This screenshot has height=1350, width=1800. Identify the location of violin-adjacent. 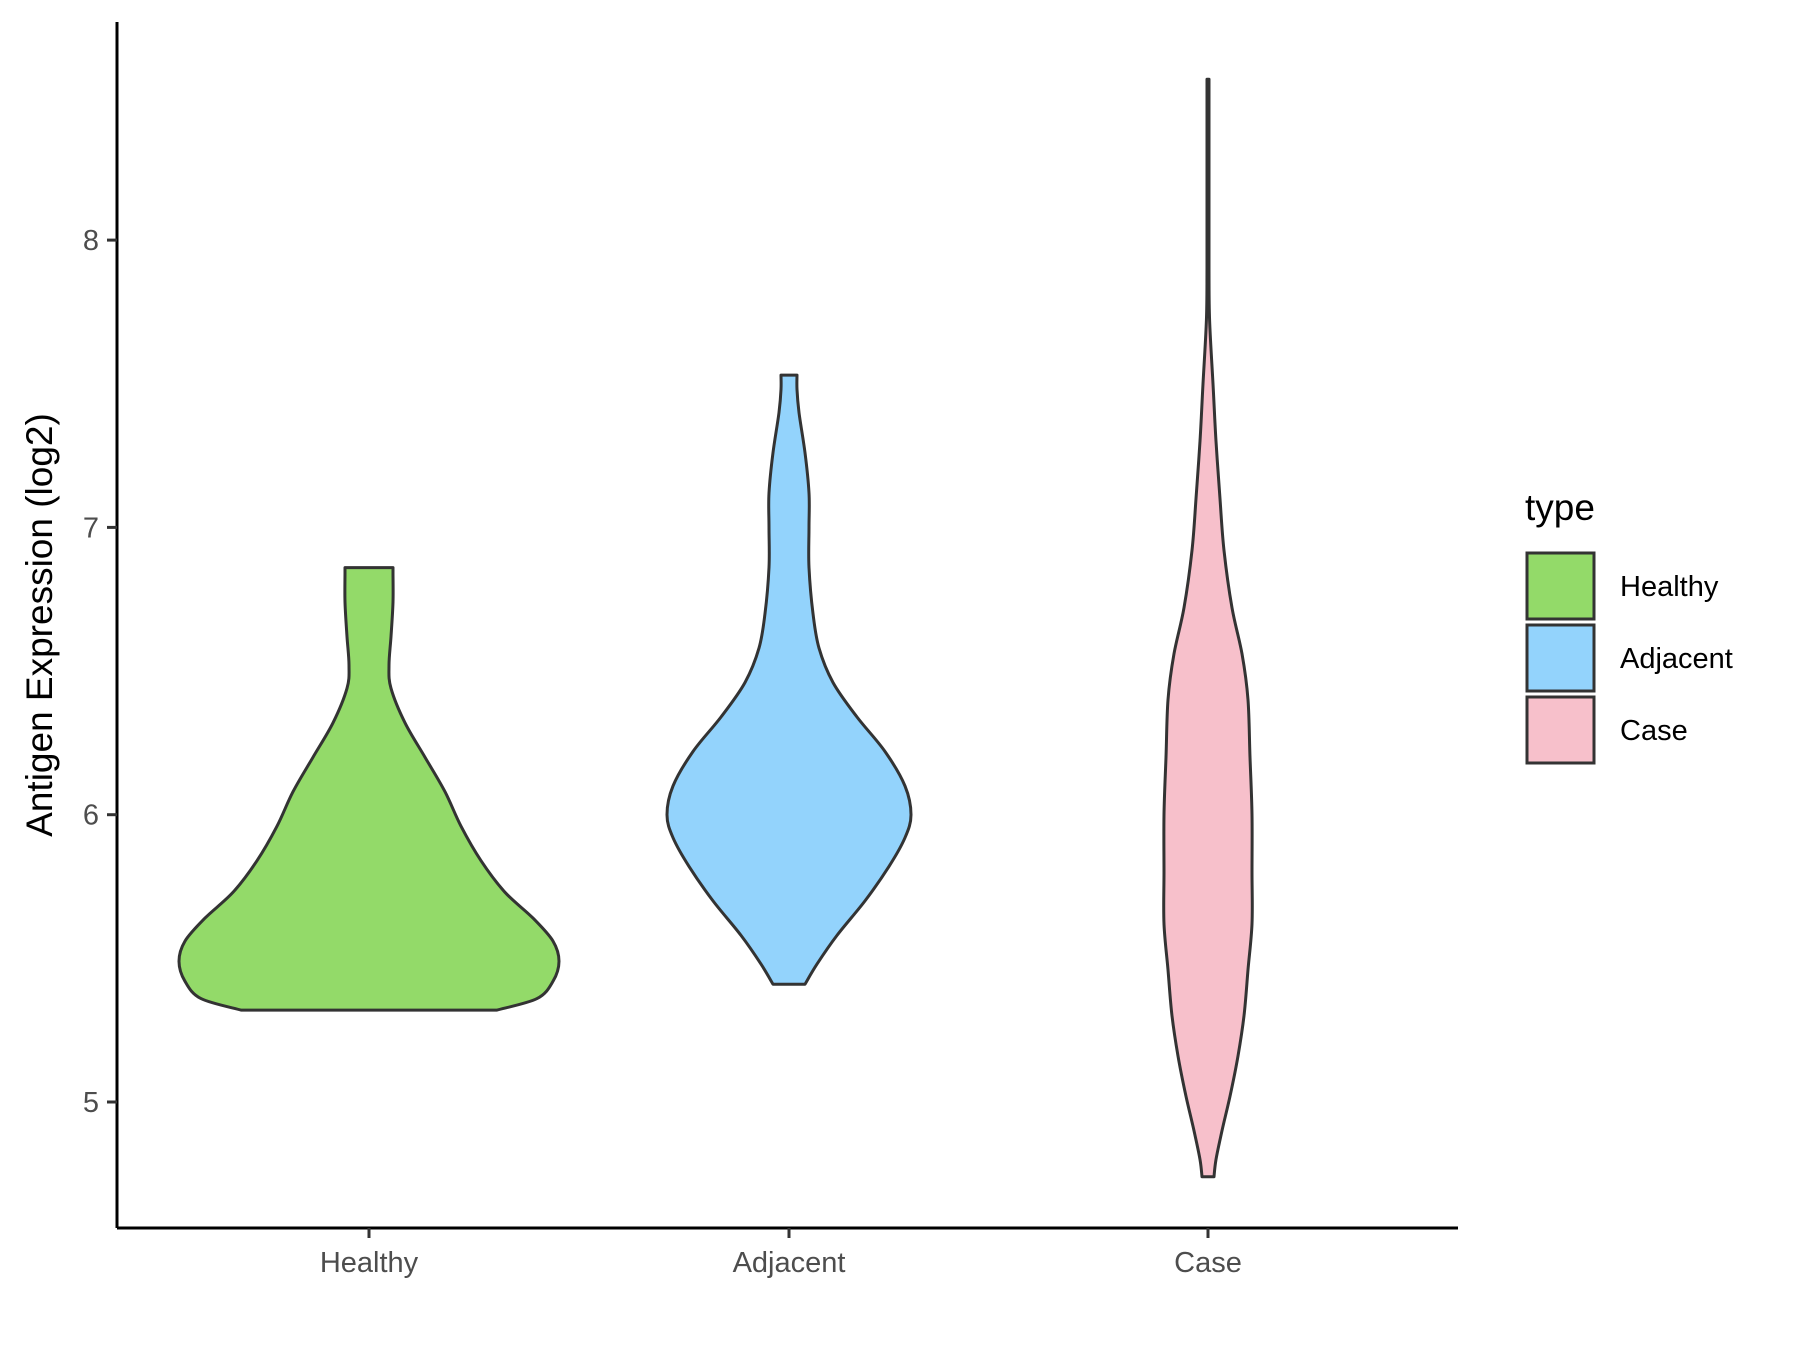
(789, 679).